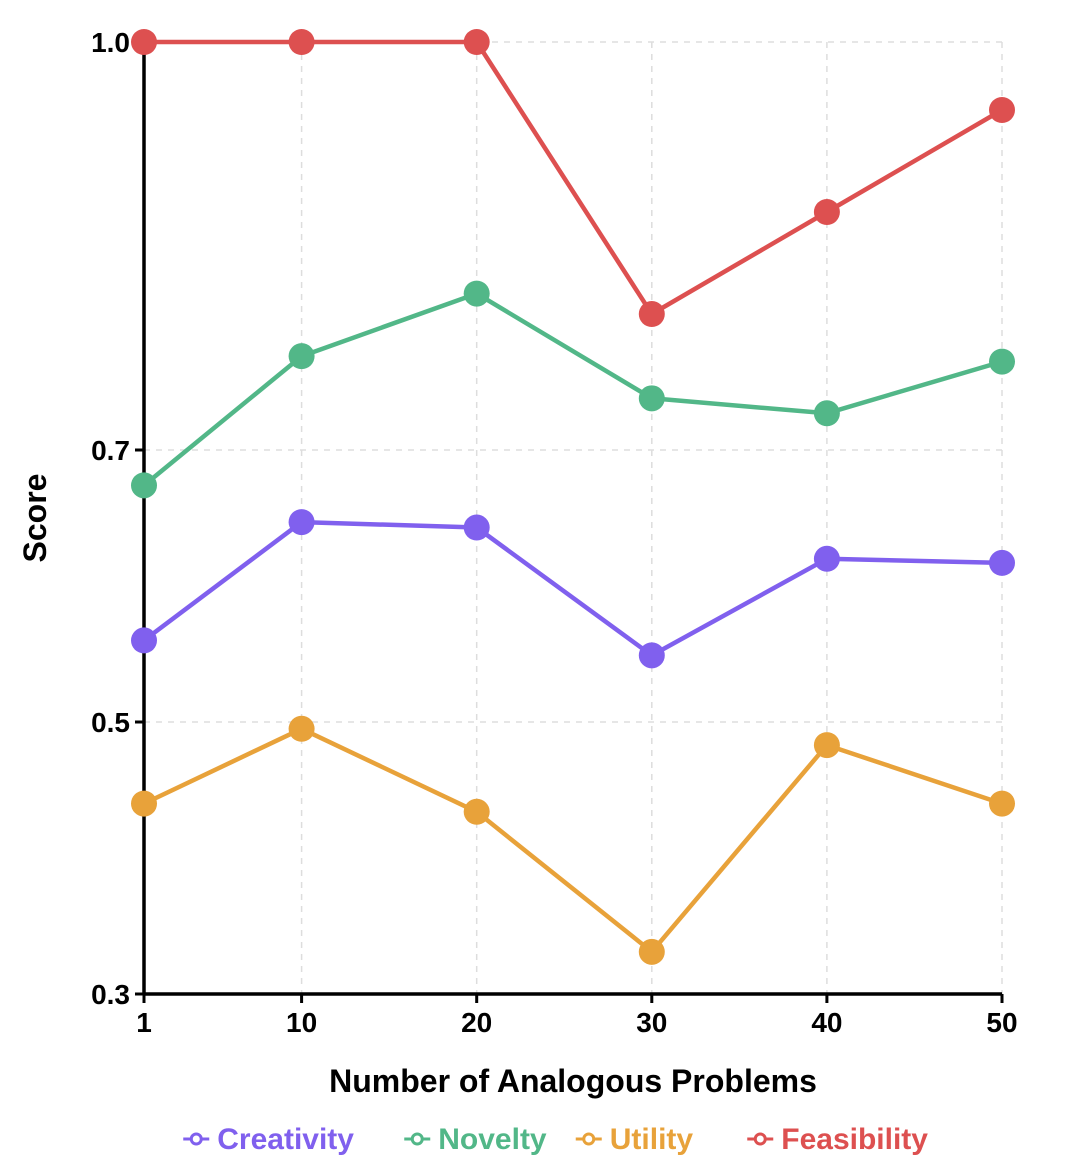 The height and width of the screenshot is (1168, 1066). What do you see at coordinates (110, 42) in the screenshot?
I see `y-tick-label: 1.0` at bounding box center [110, 42].